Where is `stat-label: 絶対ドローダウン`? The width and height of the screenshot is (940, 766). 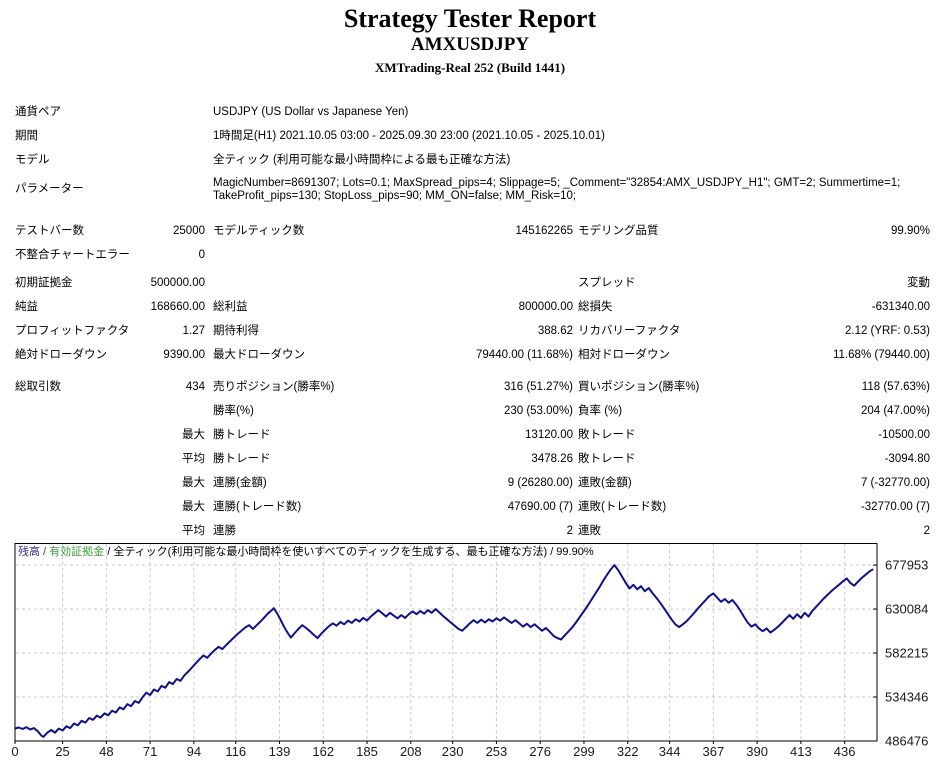
stat-label: 絶対ドローダウン is located at coordinates (61, 355).